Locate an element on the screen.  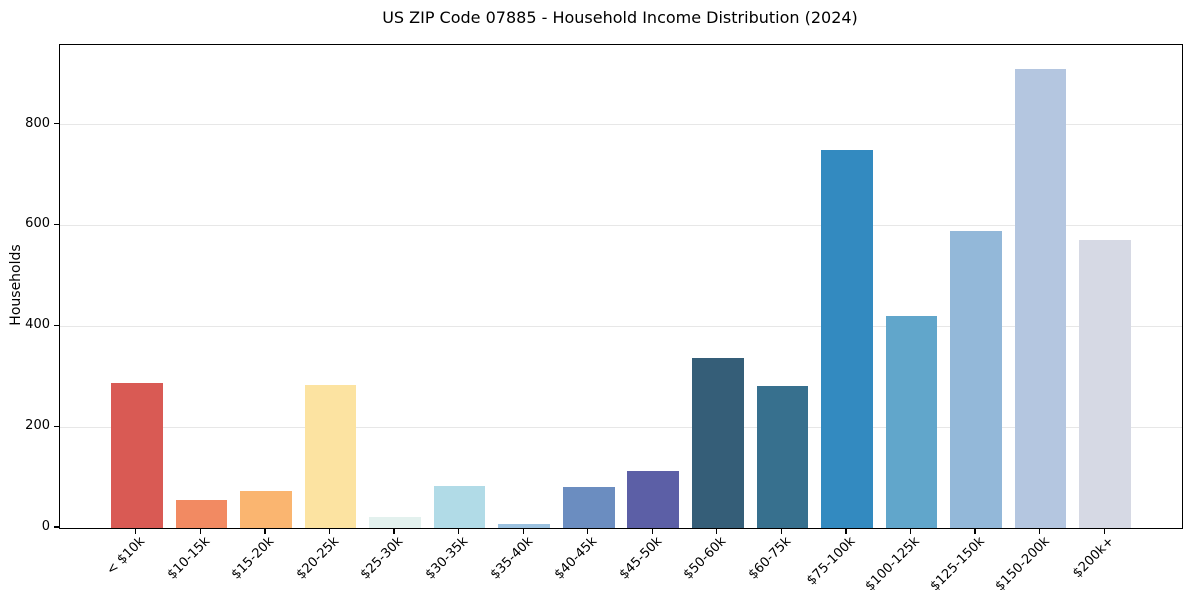
x-tick-label: $60-75k is located at coordinates (770, 558).